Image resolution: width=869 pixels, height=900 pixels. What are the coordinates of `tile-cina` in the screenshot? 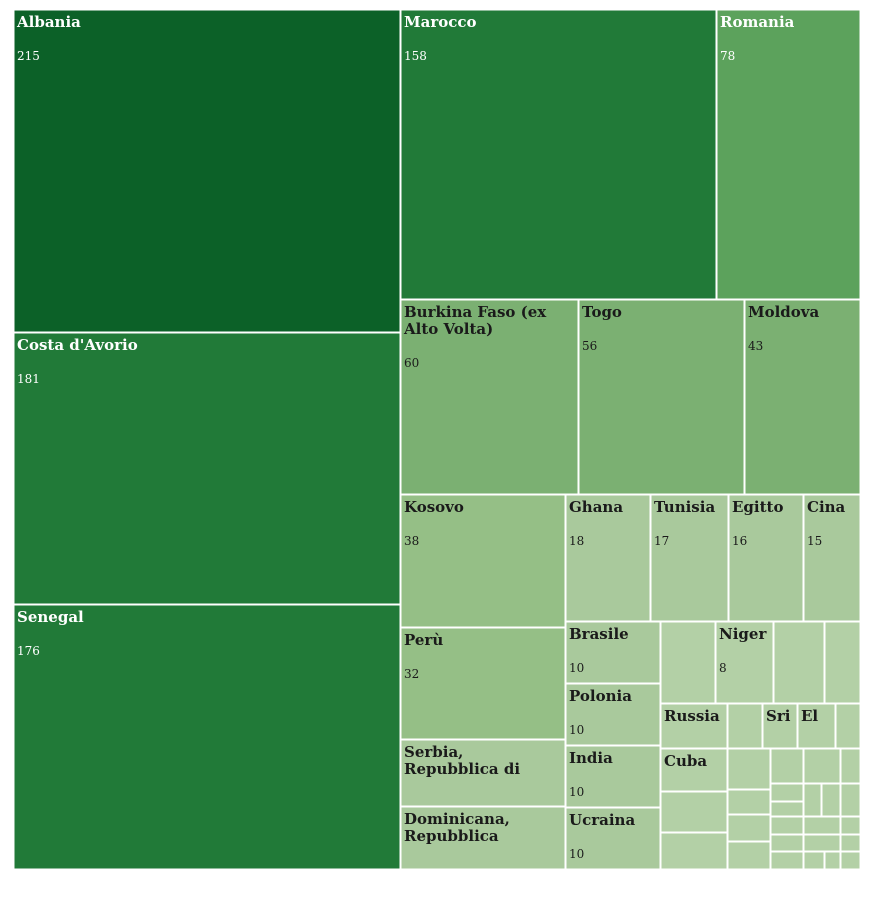 It's located at (832, 558).